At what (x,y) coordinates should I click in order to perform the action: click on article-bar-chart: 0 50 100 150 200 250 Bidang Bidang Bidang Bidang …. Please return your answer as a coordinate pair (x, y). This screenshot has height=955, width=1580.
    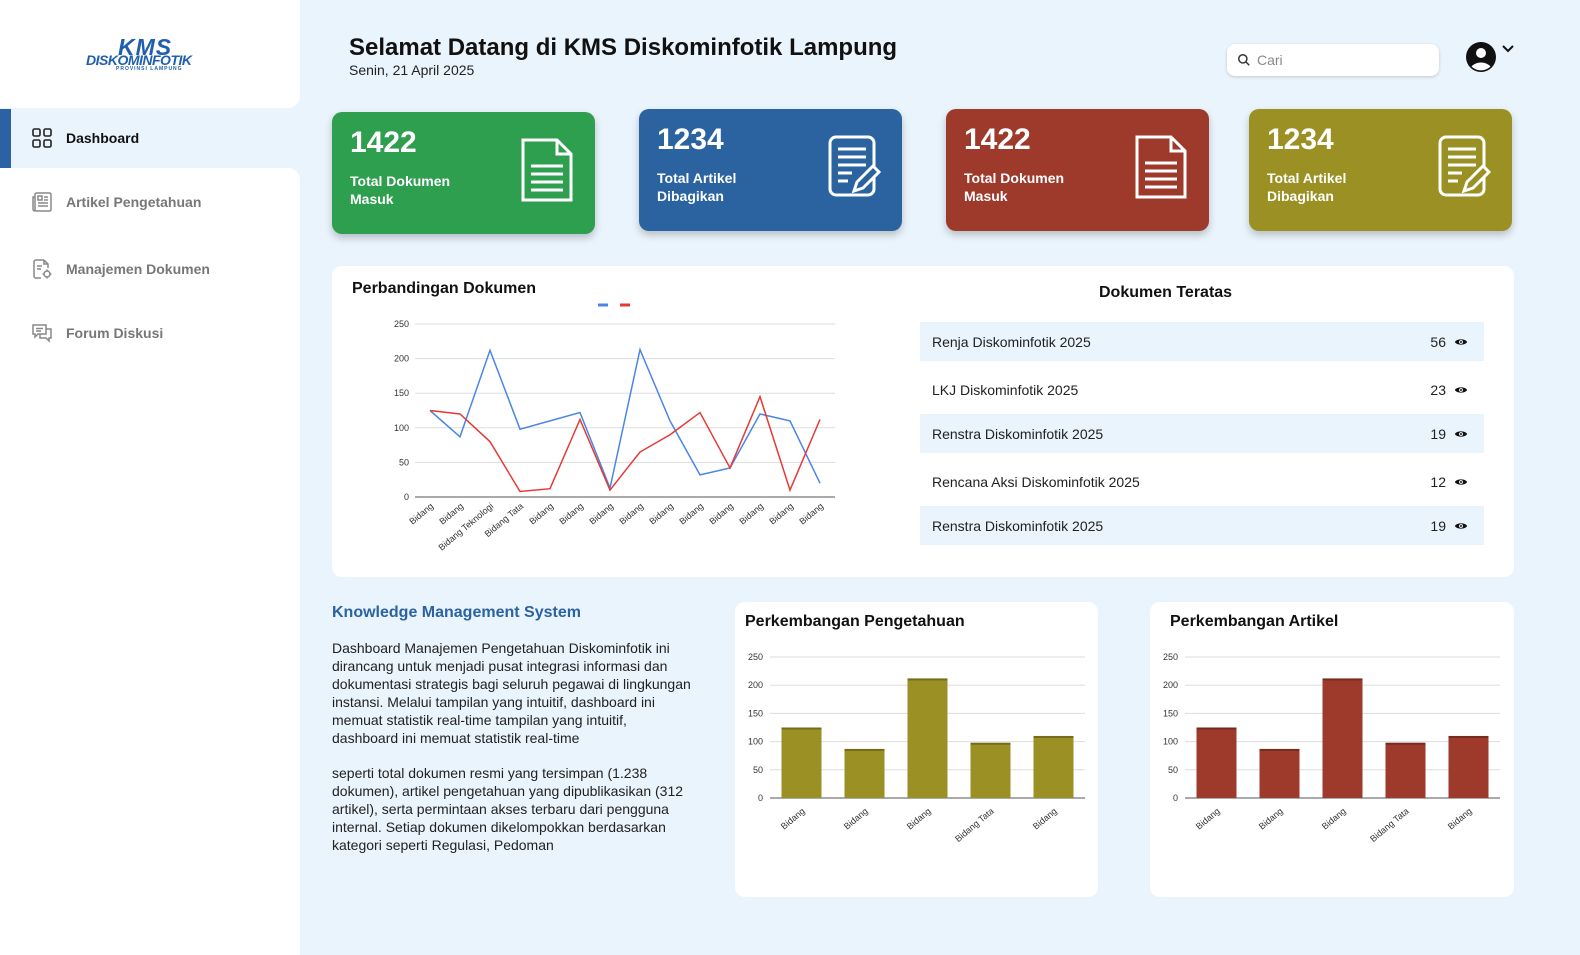
    Looking at the image, I should click on (1331, 748).